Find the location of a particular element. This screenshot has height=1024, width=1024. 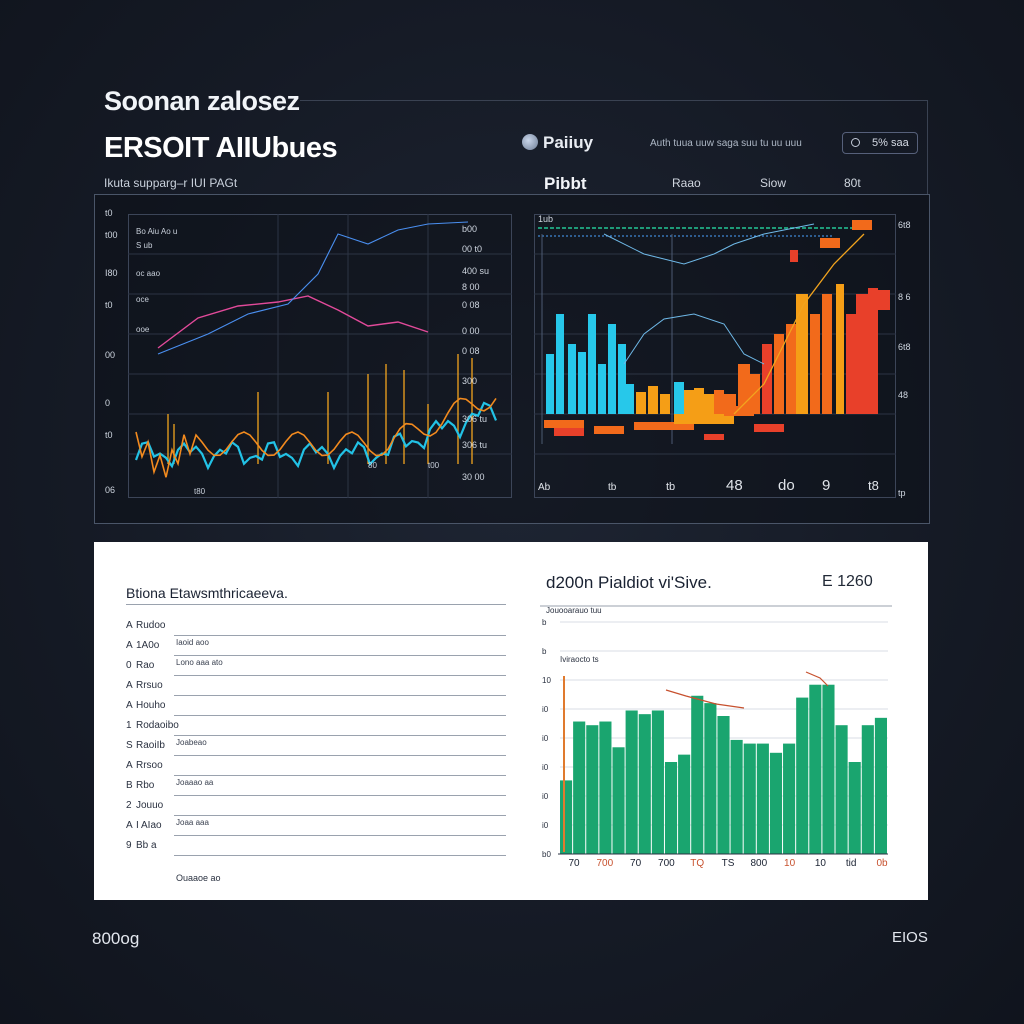

right-chart-label: 1ub is located at coordinates (545, 219).